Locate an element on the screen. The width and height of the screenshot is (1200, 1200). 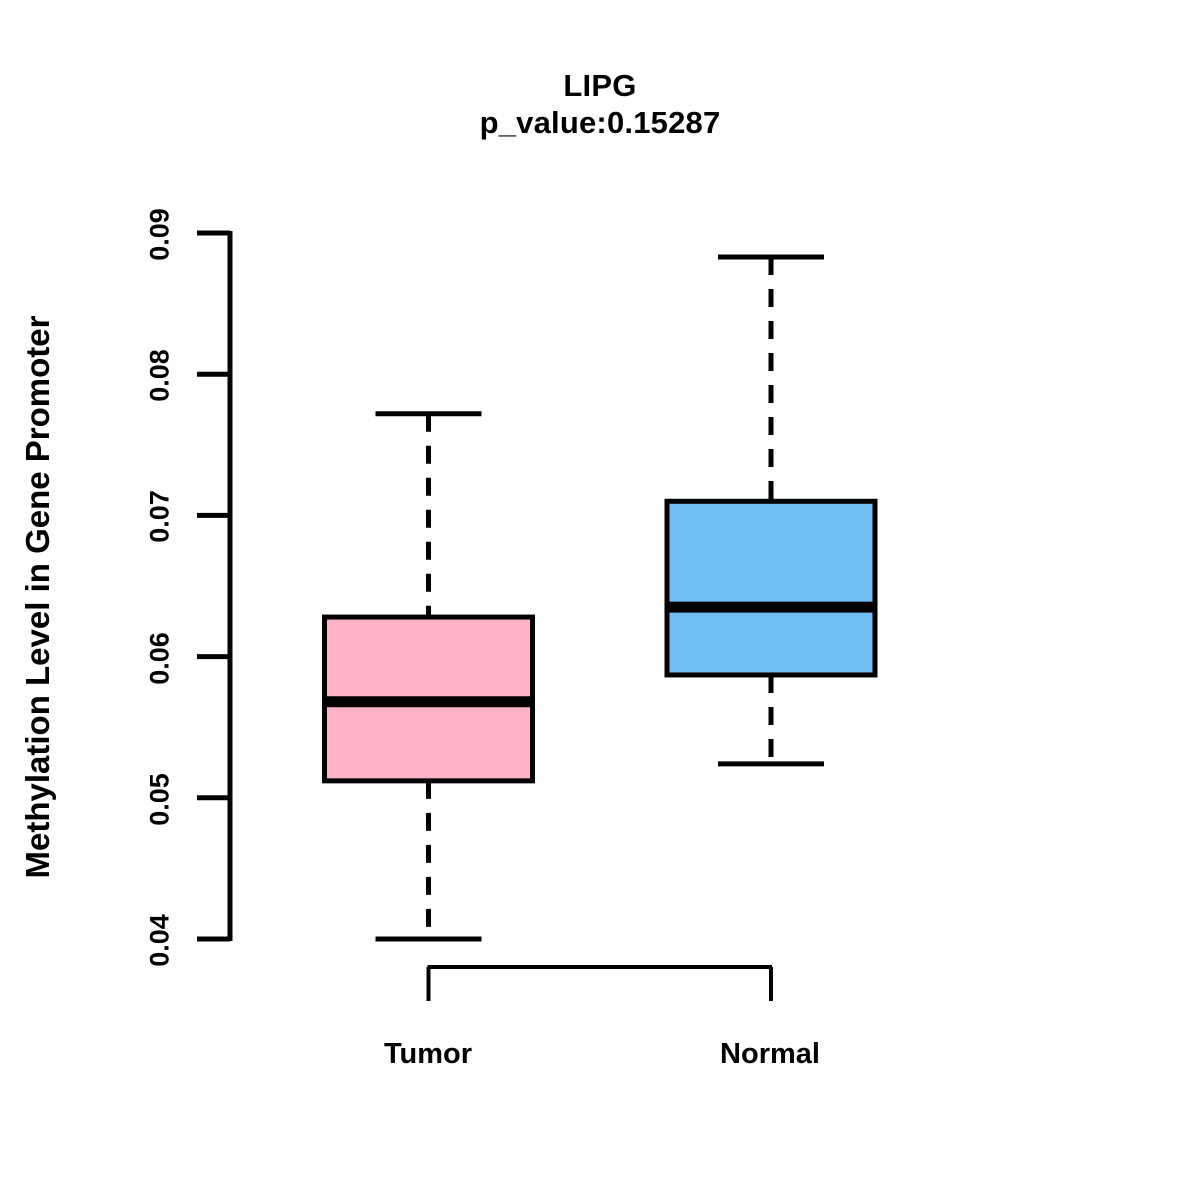
box-group-normal is located at coordinates (771, 510).